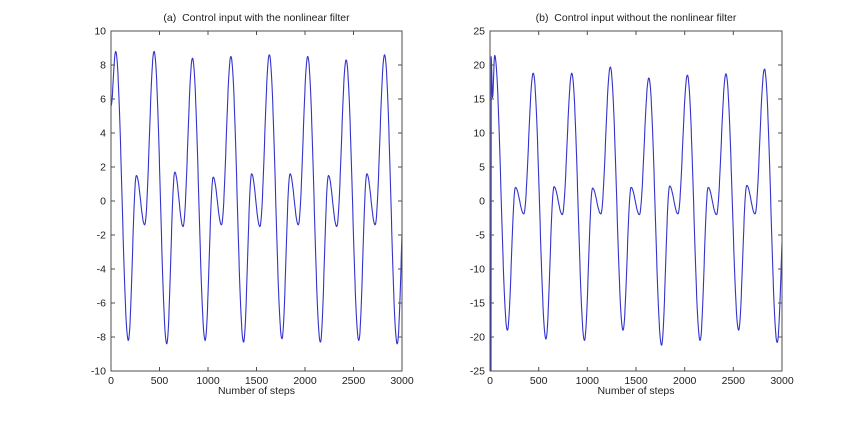 This screenshot has height=422, width=860. What do you see at coordinates (103, 134) in the screenshot?
I see `y-tick-label: 4` at bounding box center [103, 134].